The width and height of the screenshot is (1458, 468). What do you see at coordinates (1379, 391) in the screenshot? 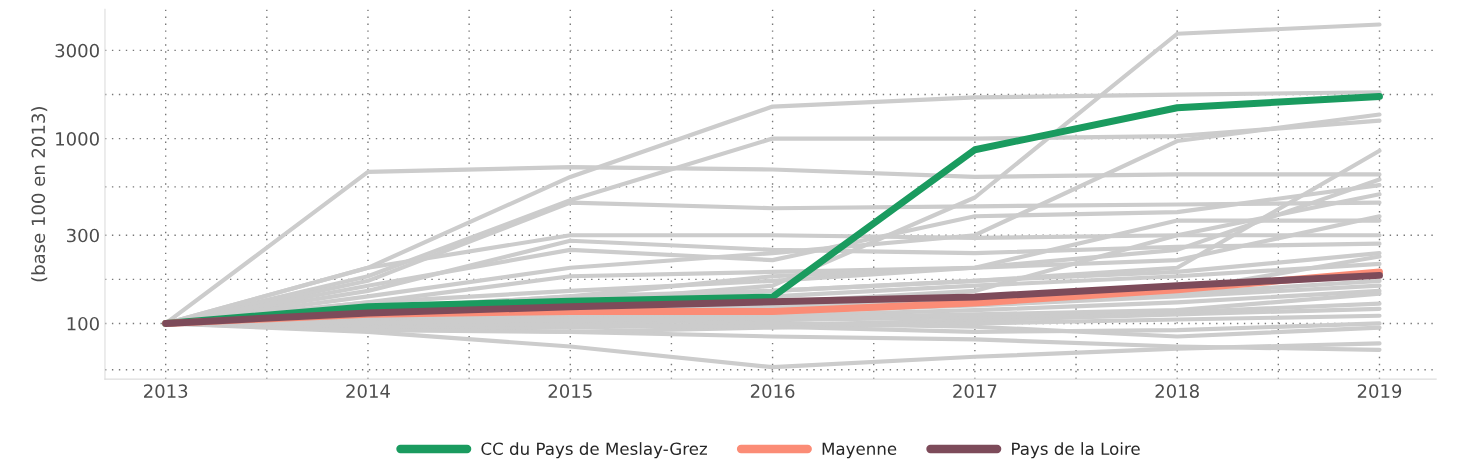
I see `x-tick-label: 2019` at bounding box center [1379, 391].